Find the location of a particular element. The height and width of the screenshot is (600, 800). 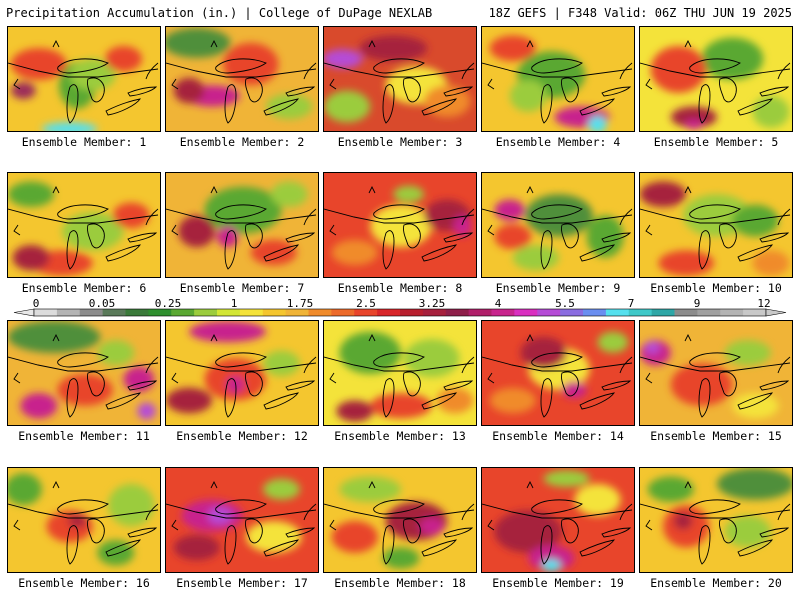

ensemble-member-label: Ensemble Member: 18 is located at coordinates (400, 583).